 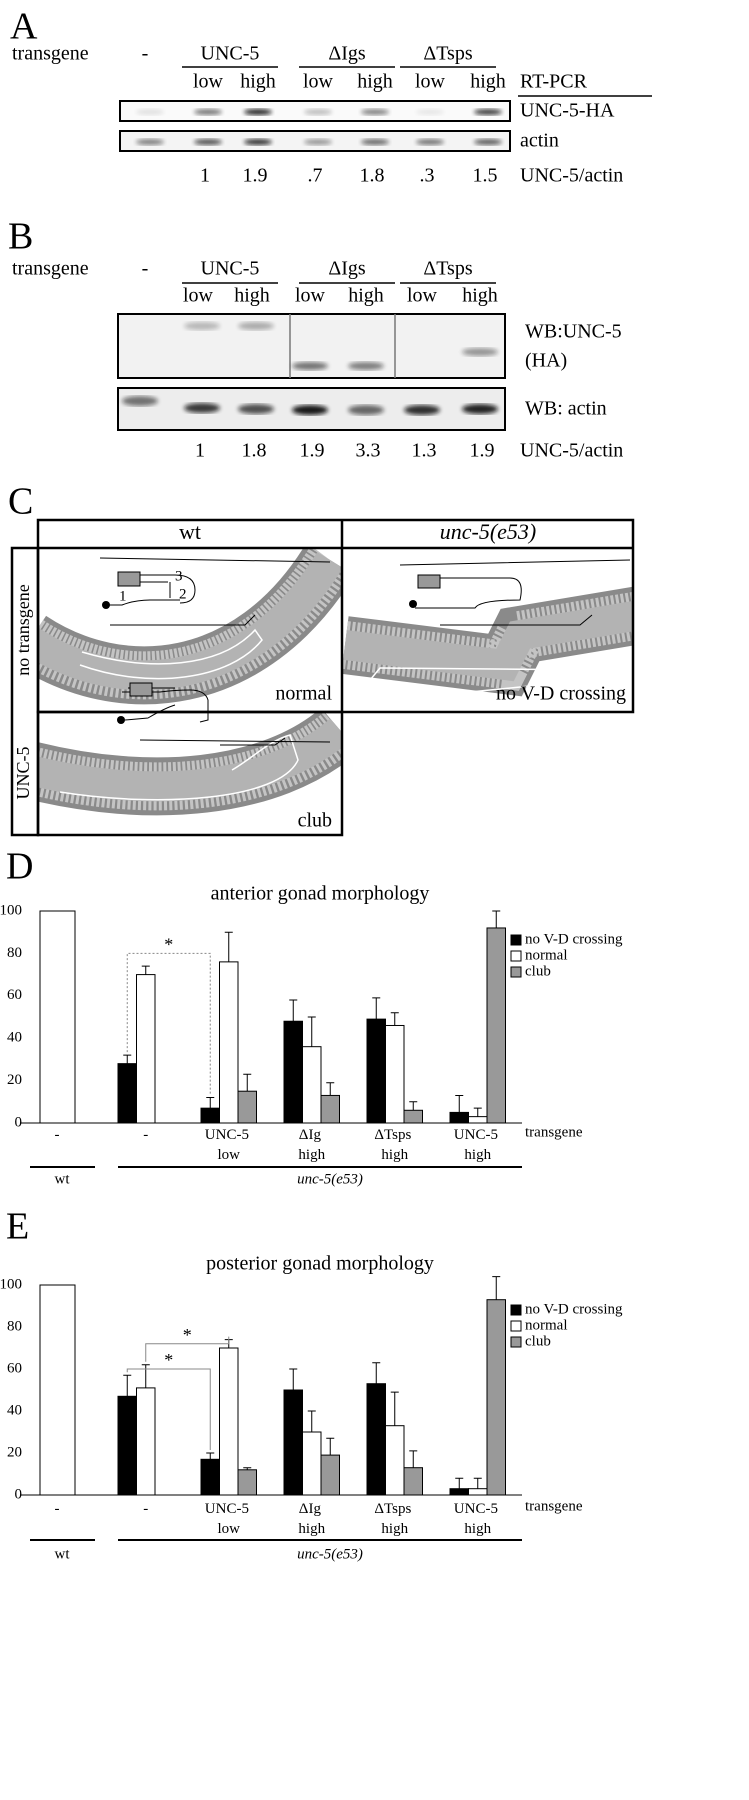 I want to click on phenotype-label: normal, so click(x=303, y=694).